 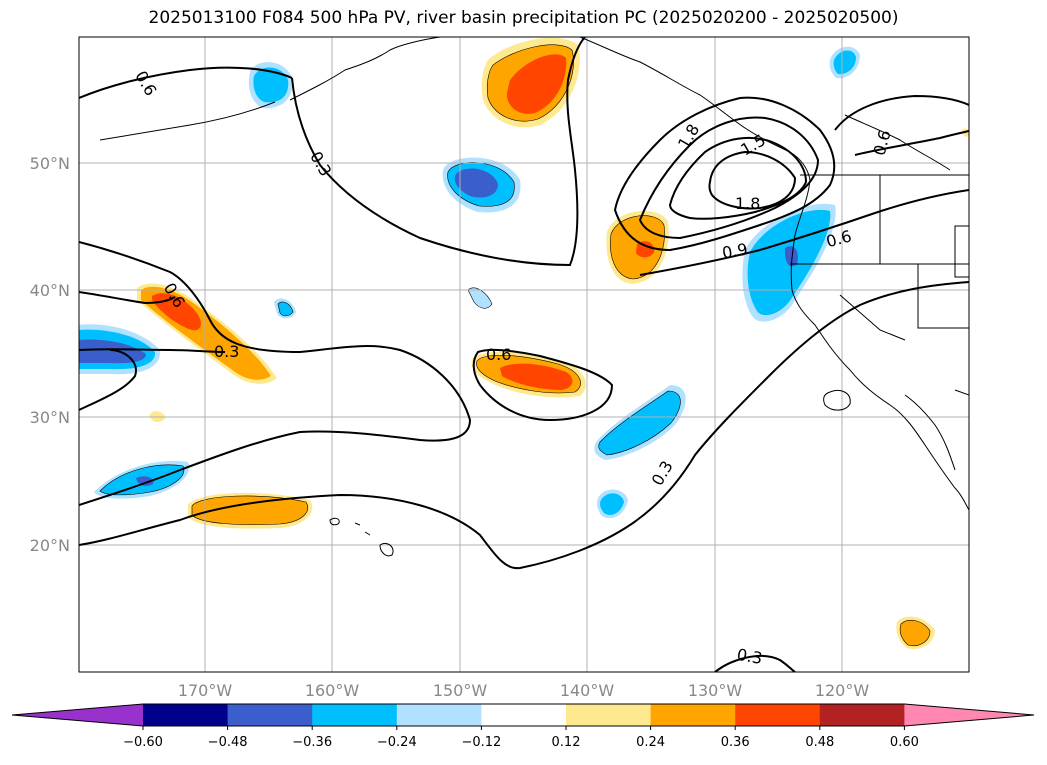 I want to click on colorbar-tick-label: 0.24, so click(x=650, y=742).